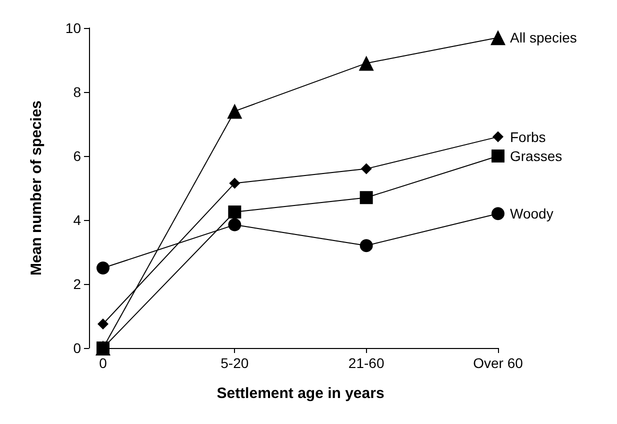 This screenshot has width=617, height=424. What do you see at coordinates (543, 38) in the screenshot?
I see `series-label: All species` at bounding box center [543, 38].